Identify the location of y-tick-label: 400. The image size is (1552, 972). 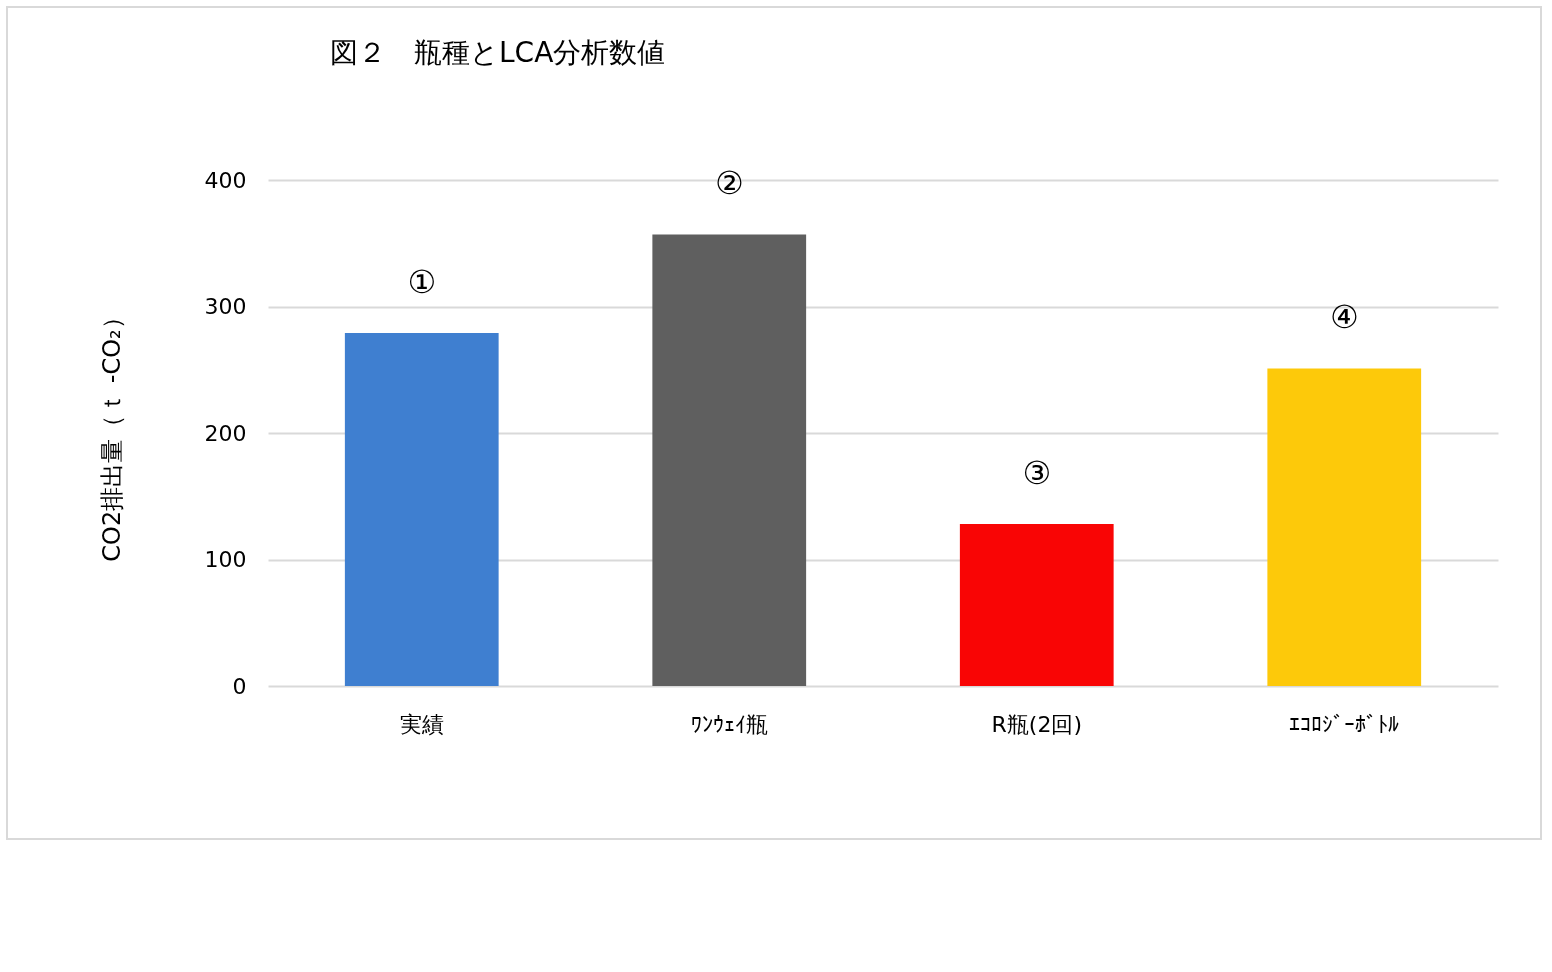
(225, 180).